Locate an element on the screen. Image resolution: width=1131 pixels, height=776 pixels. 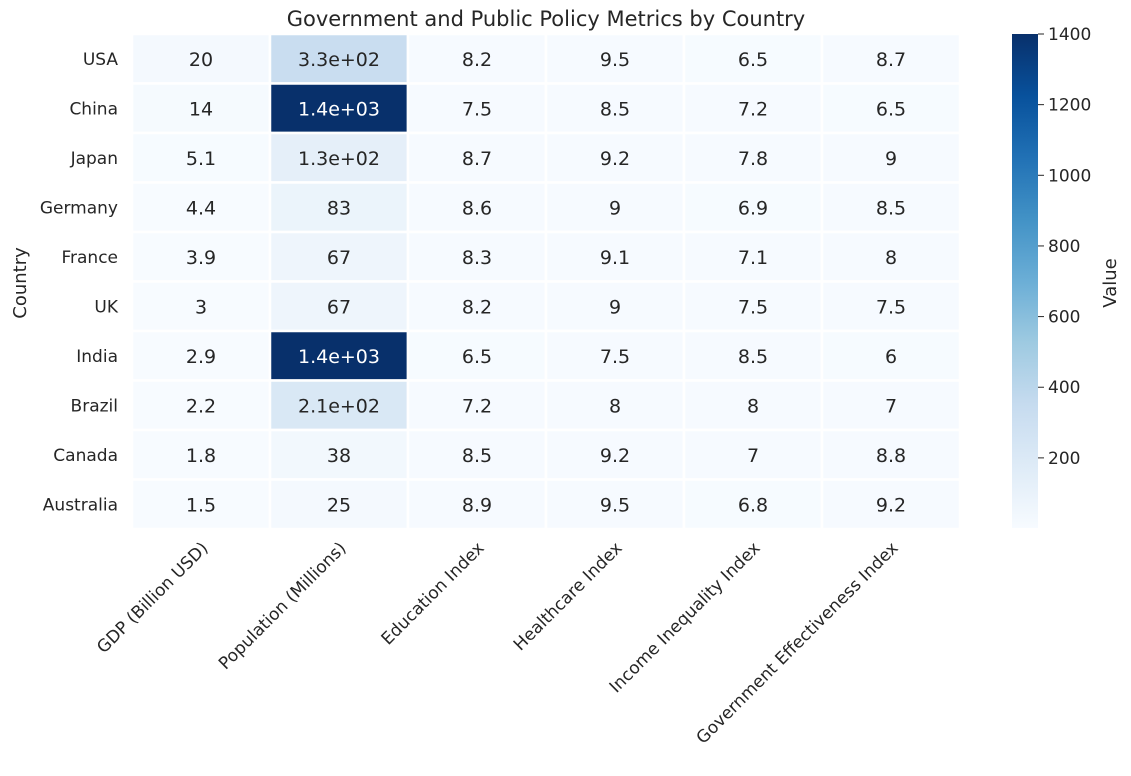
cell-value-label: 5.1 is located at coordinates (201, 159).